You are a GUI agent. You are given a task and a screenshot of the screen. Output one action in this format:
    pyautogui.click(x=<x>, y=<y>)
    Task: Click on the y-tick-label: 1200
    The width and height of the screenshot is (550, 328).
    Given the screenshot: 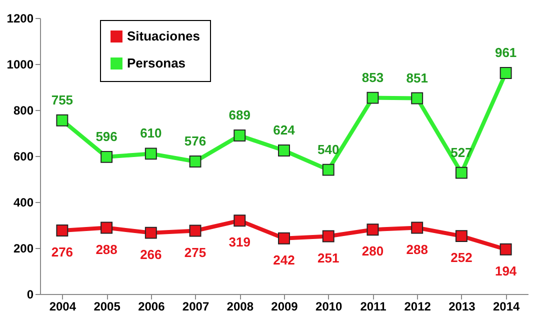 What is the action you would take?
    pyautogui.click(x=20, y=19)
    